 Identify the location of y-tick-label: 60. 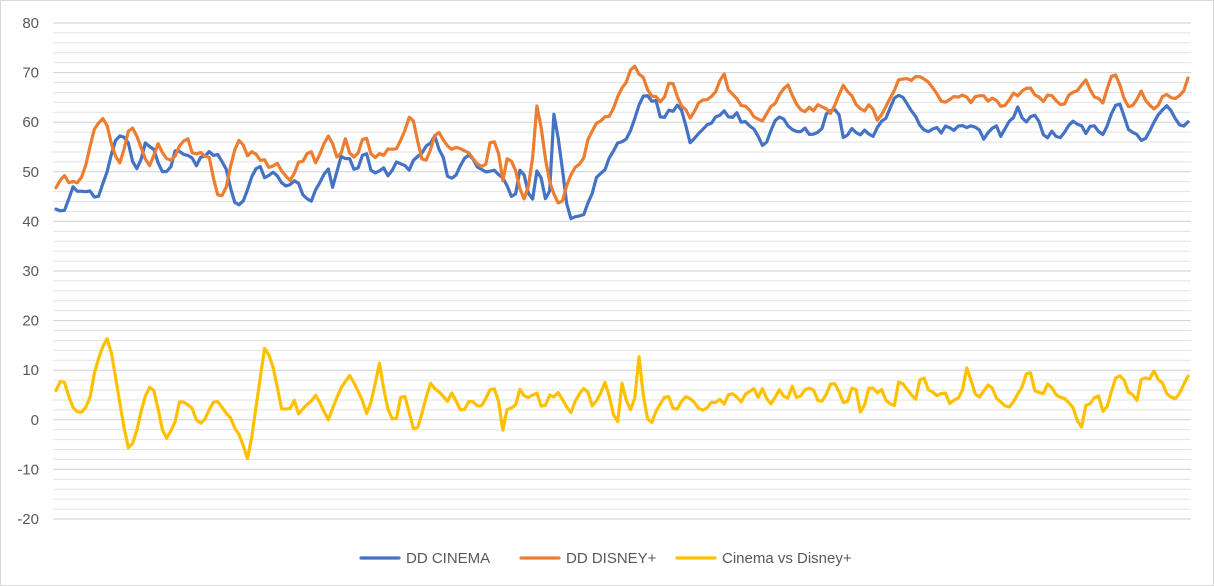
(30, 122).